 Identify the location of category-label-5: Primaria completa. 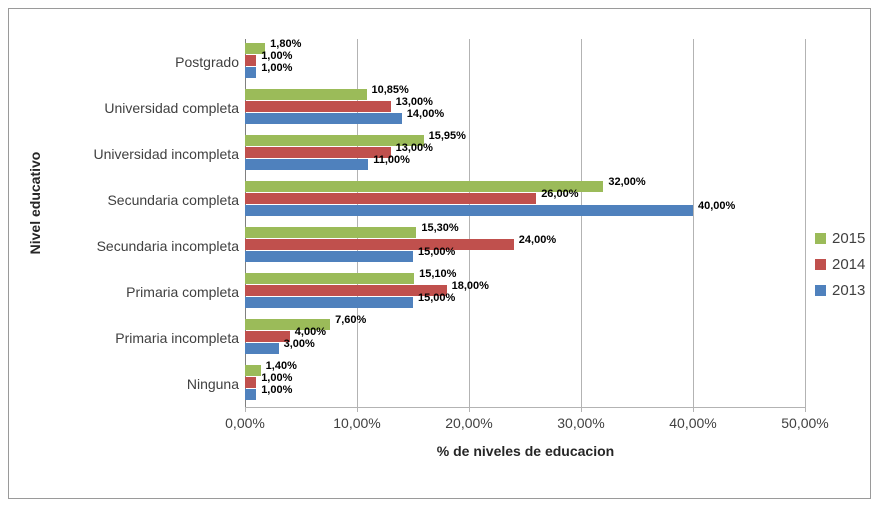
(182, 292).